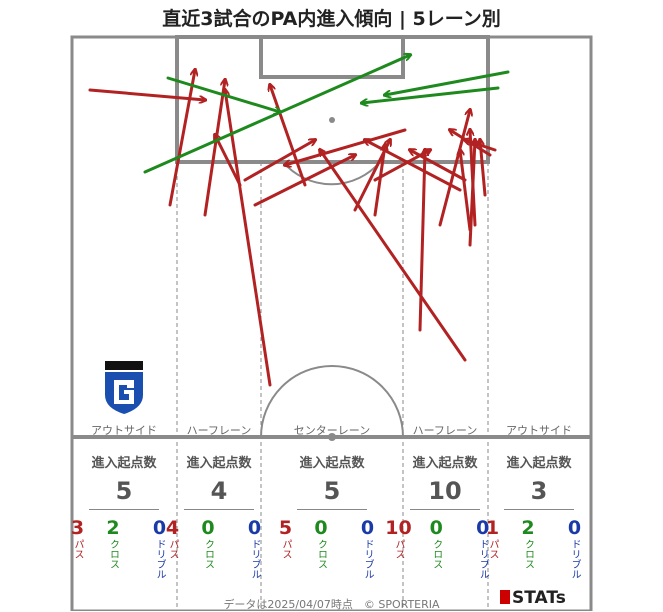 The height and width of the screenshot is (612, 663). I want to click on team-crest-icon, so click(124, 387).